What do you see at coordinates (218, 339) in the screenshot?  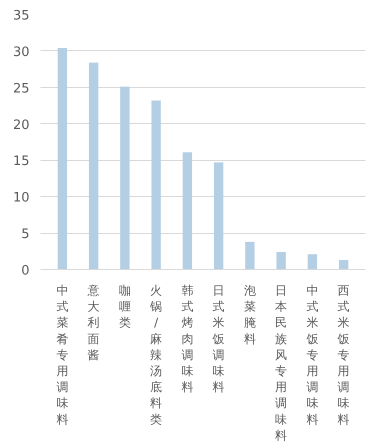 I see `x-tick-label: 日式米饭调味料` at bounding box center [218, 339].